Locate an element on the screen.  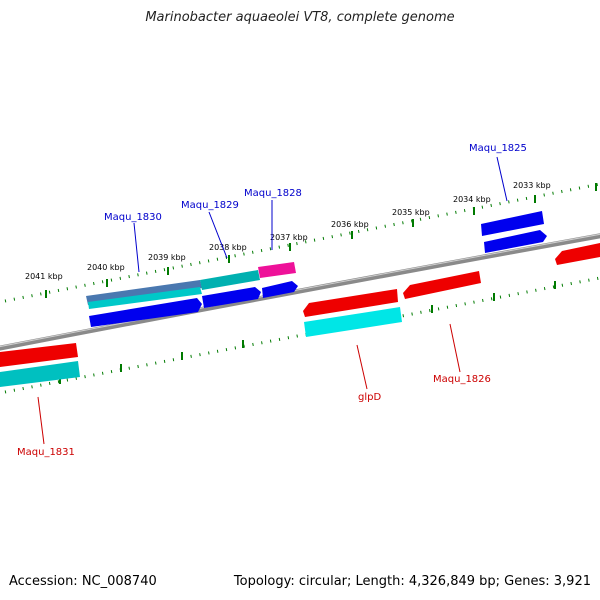
tick-label: 2036 kbp is located at coordinates (350, 224).